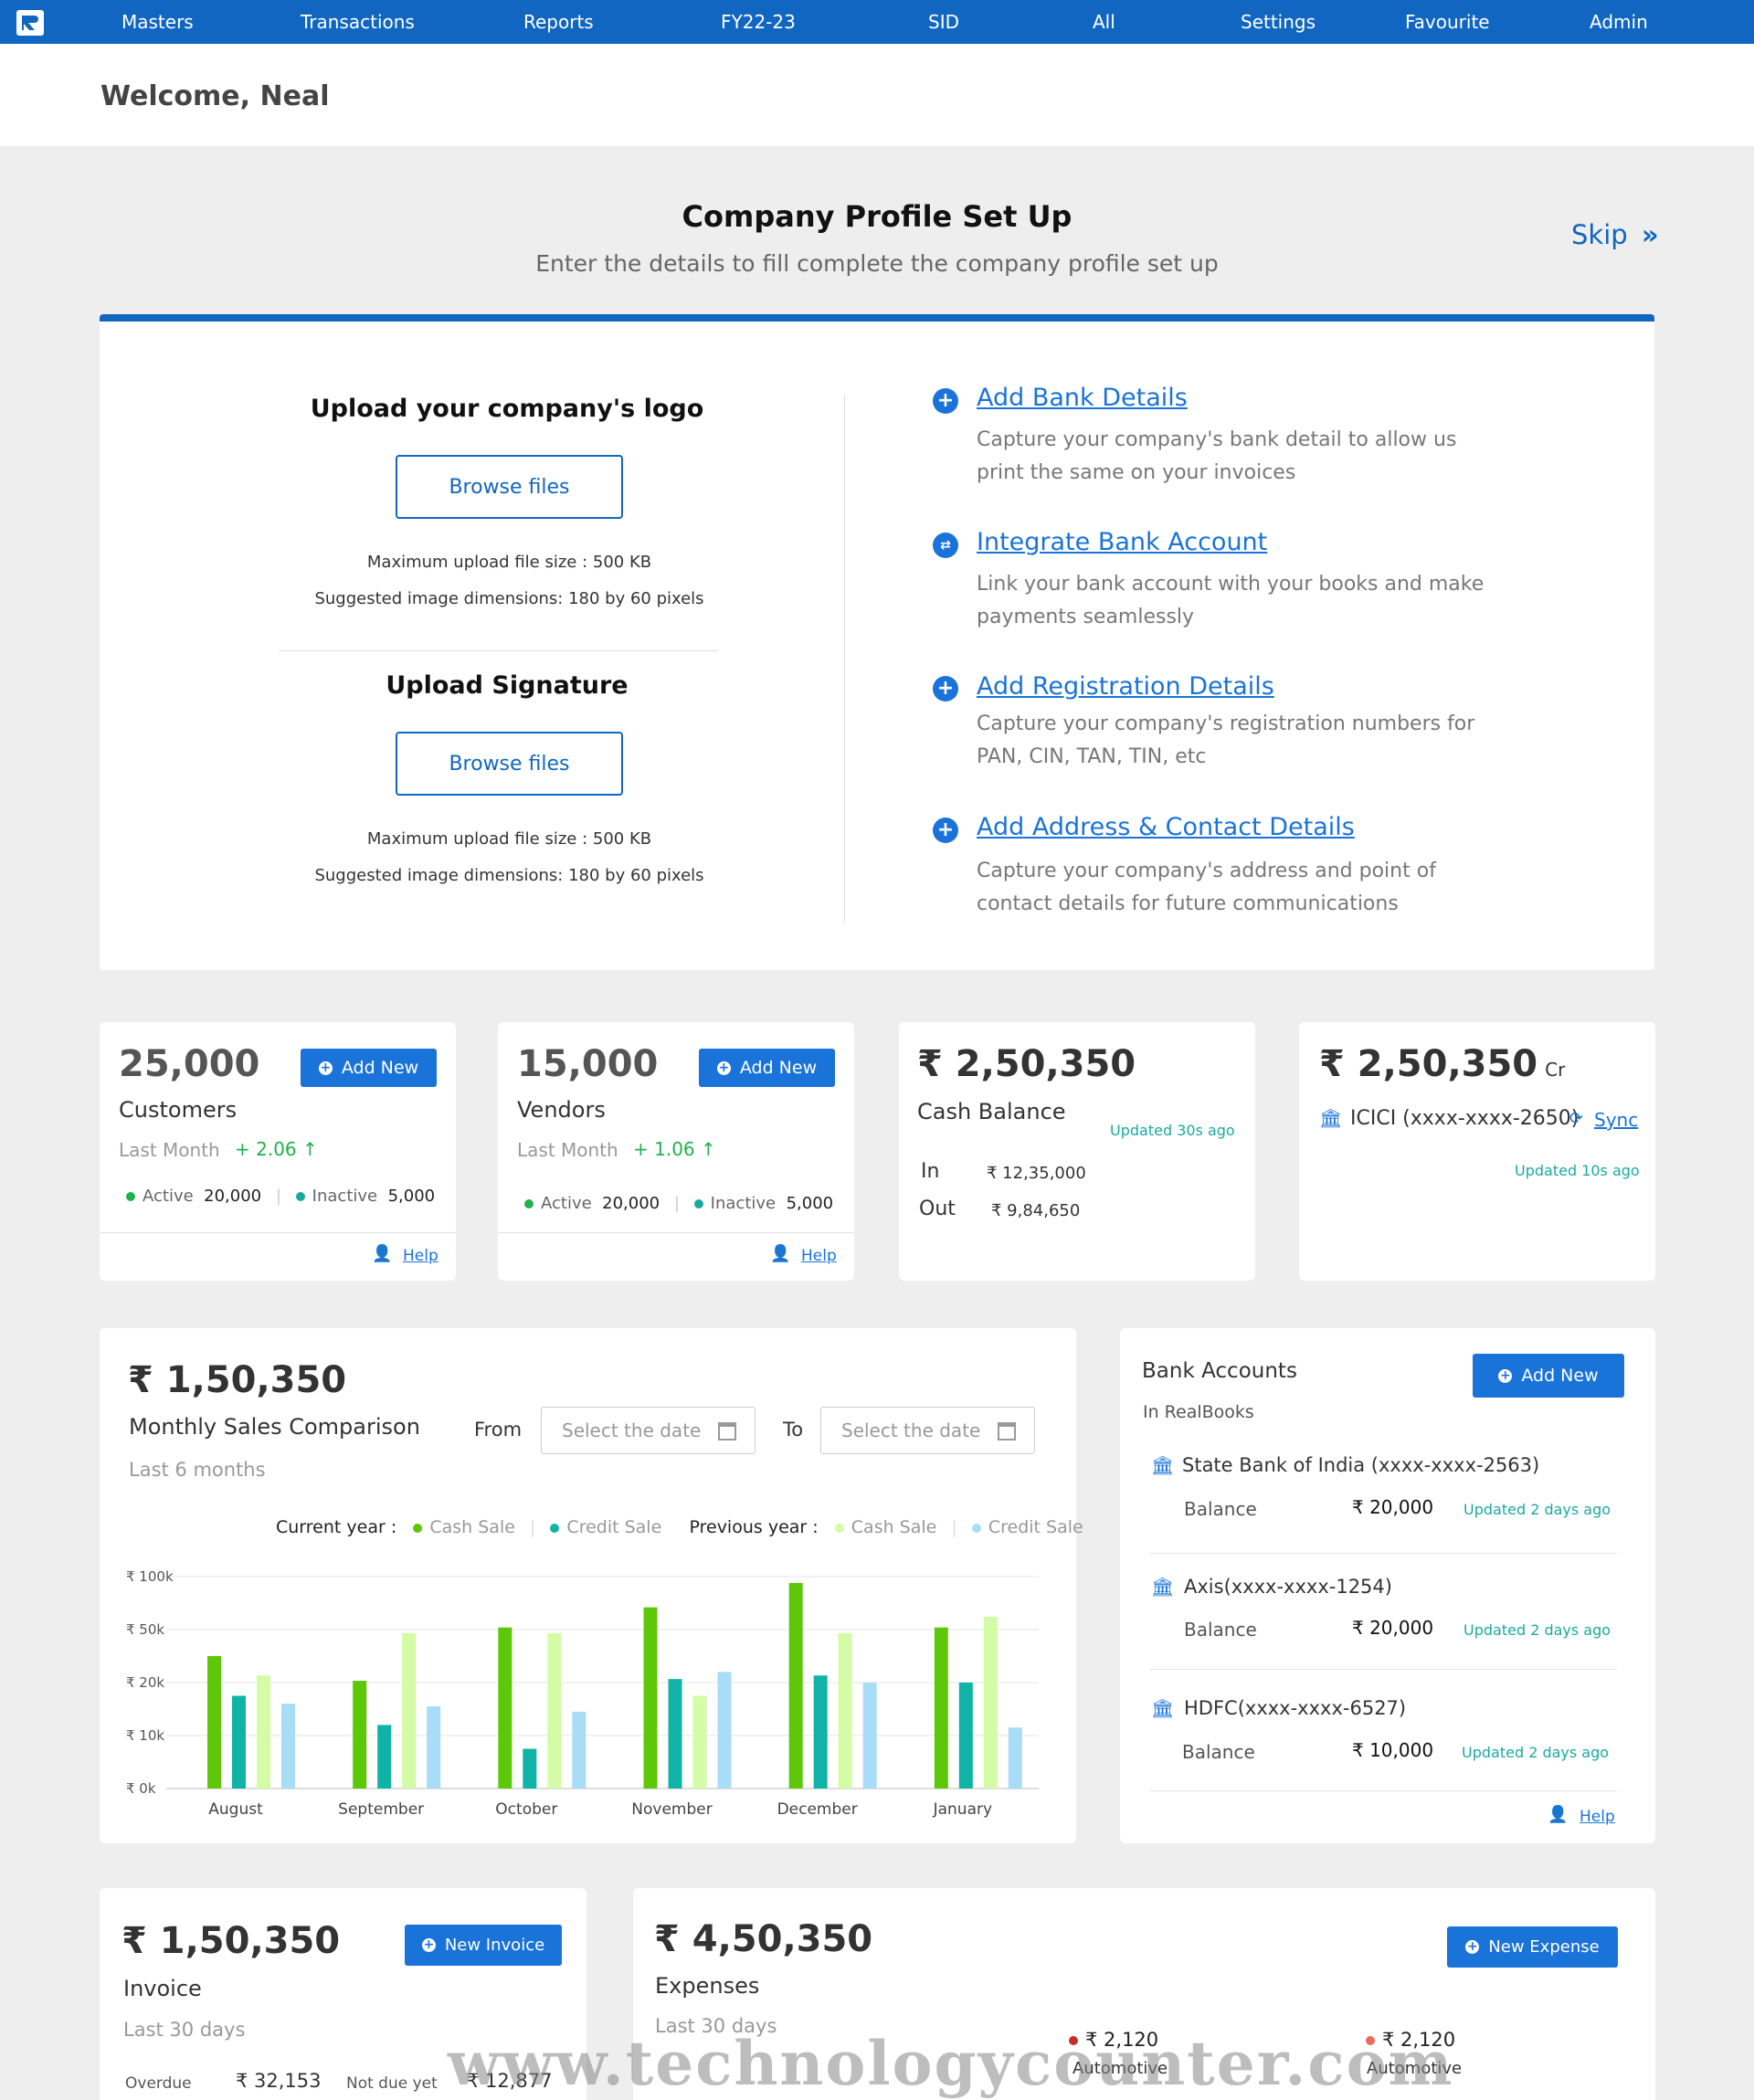 This screenshot has height=2100, width=1754. Describe the element at coordinates (1393, 1750) in the screenshot. I see `bank-account-balance: ₹ 10,000` at that location.